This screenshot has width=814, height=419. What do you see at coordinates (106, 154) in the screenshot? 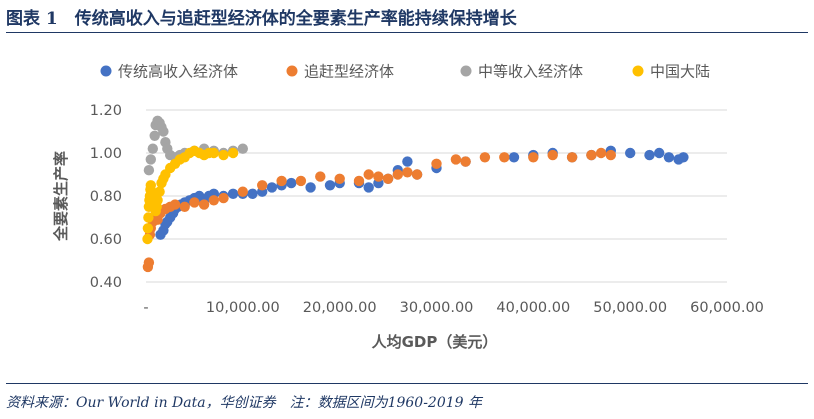
I see `y-tick-label: 1.00` at bounding box center [106, 154].